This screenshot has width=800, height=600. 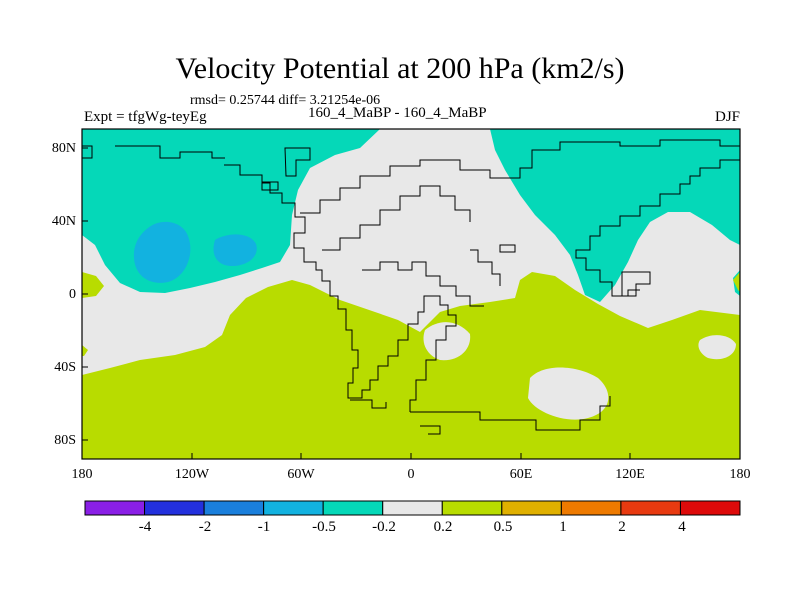 I want to click on chart-title: Velocity Potential at 200 hPa (km2/s), so click(x=400, y=68).